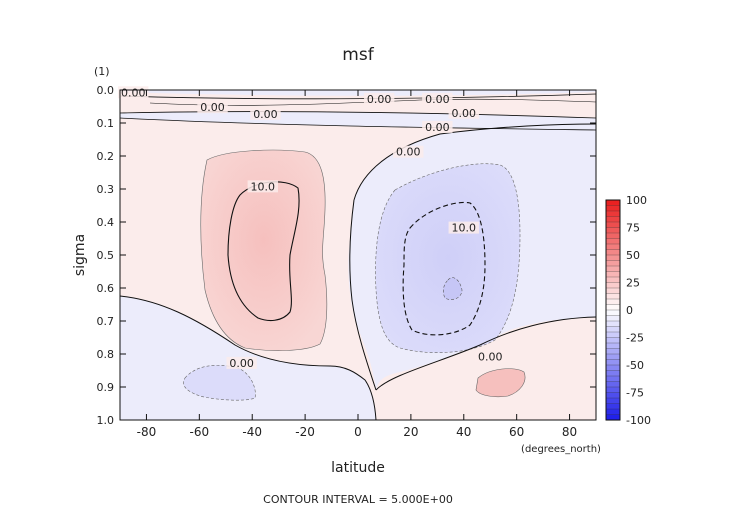 This screenshot has width=752, height=532. I want to click on y-tick-label: 0.4, so click(106, 222).